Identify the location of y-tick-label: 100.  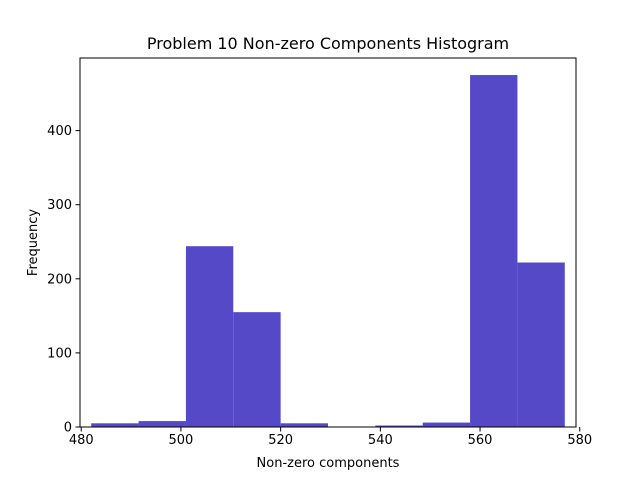
(59, 353).